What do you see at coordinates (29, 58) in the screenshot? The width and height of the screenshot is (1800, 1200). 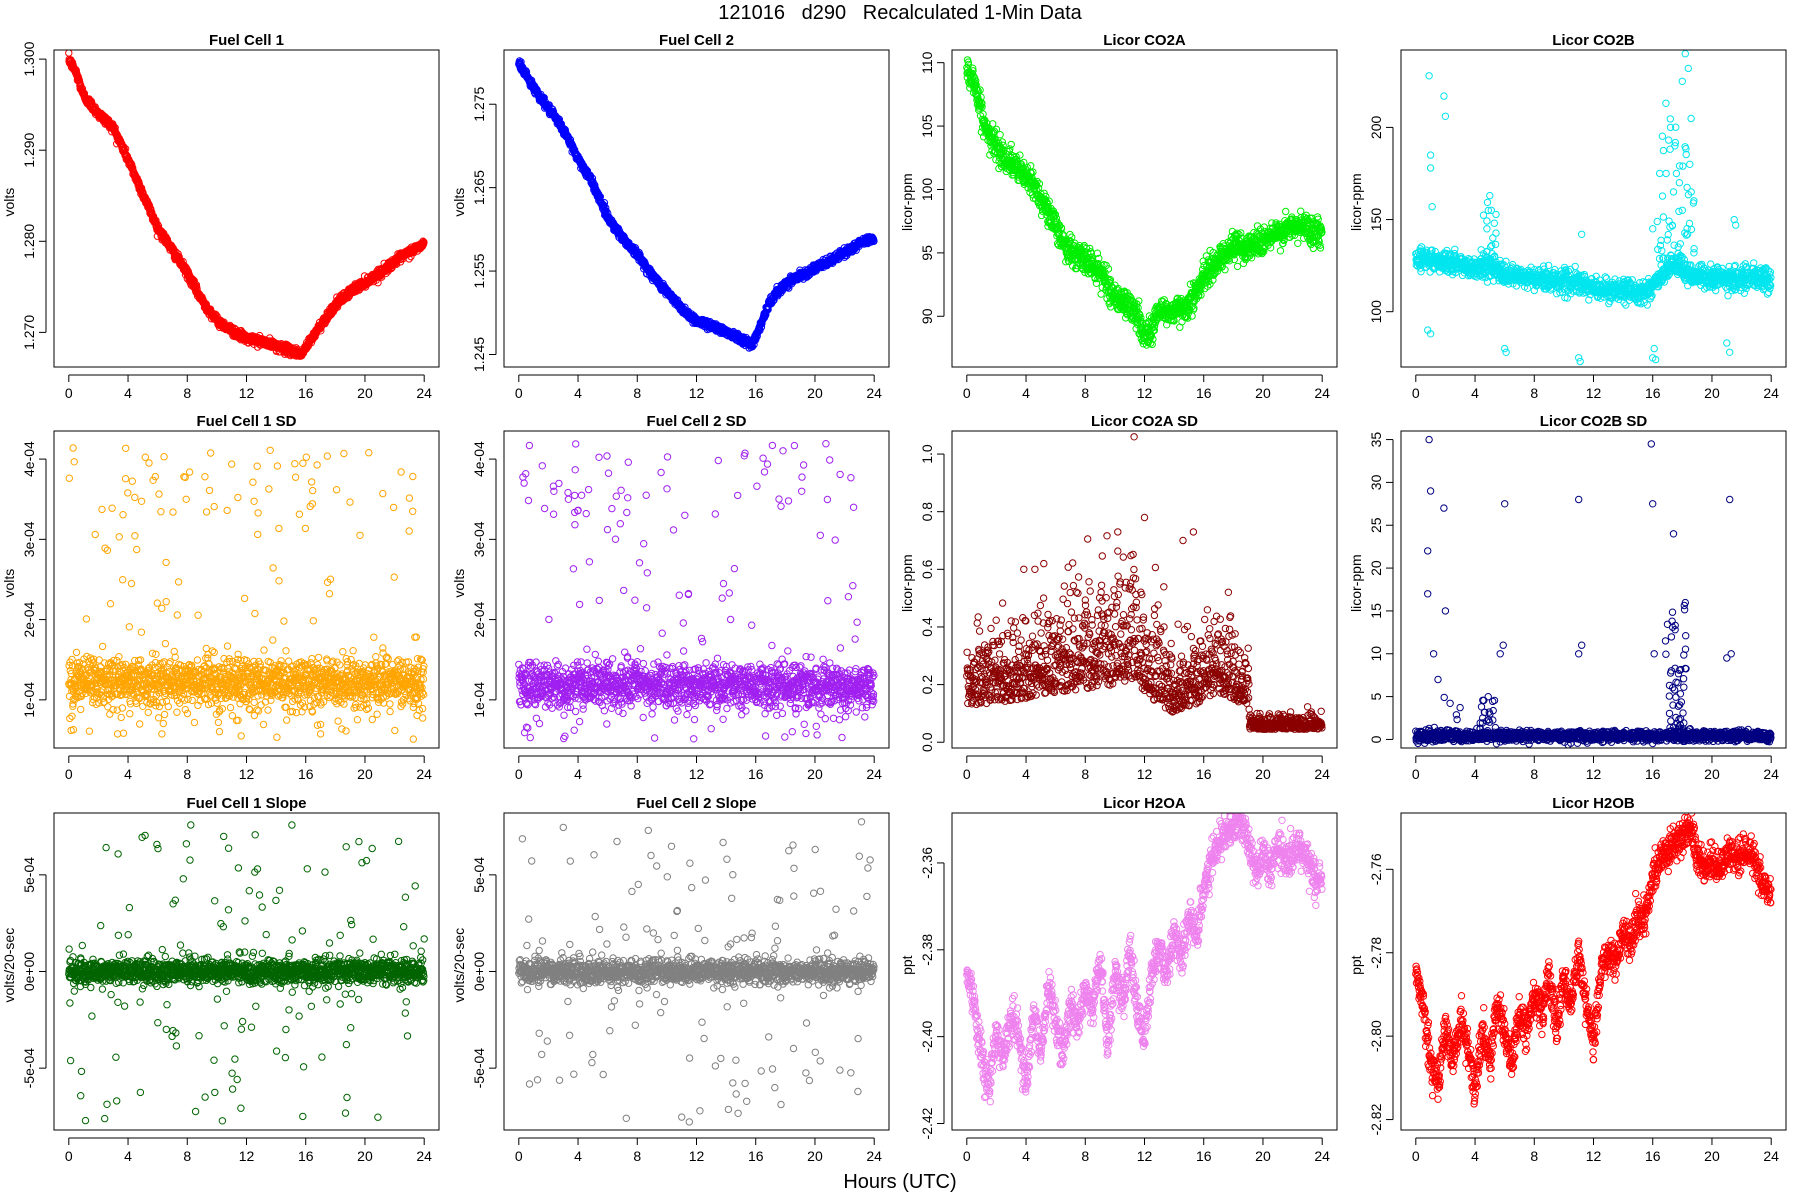 I see `y-tick-label: 1.300` at bounding box center [29, 58].